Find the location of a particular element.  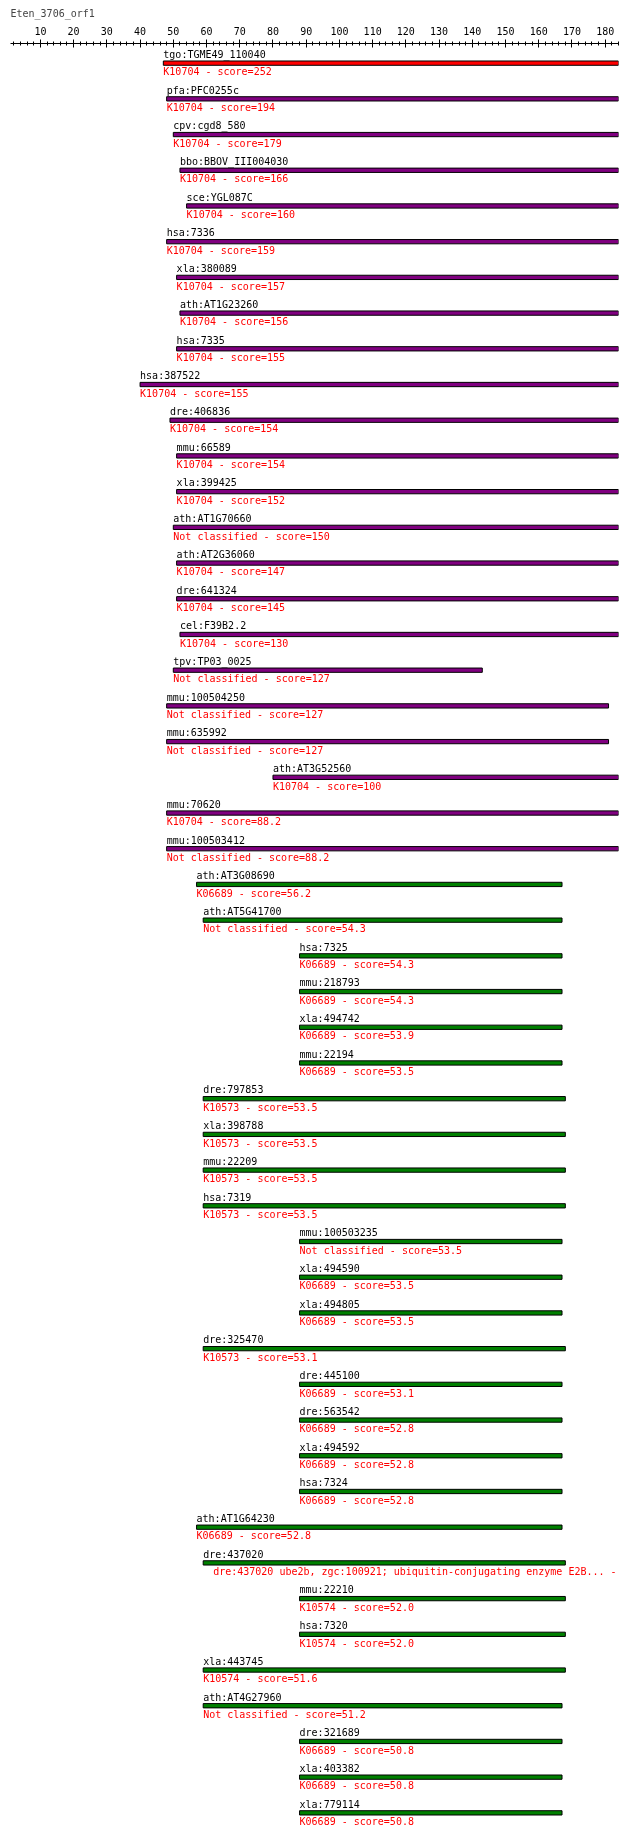

x-tick-label: 60 is located at coordinates (206, 31).